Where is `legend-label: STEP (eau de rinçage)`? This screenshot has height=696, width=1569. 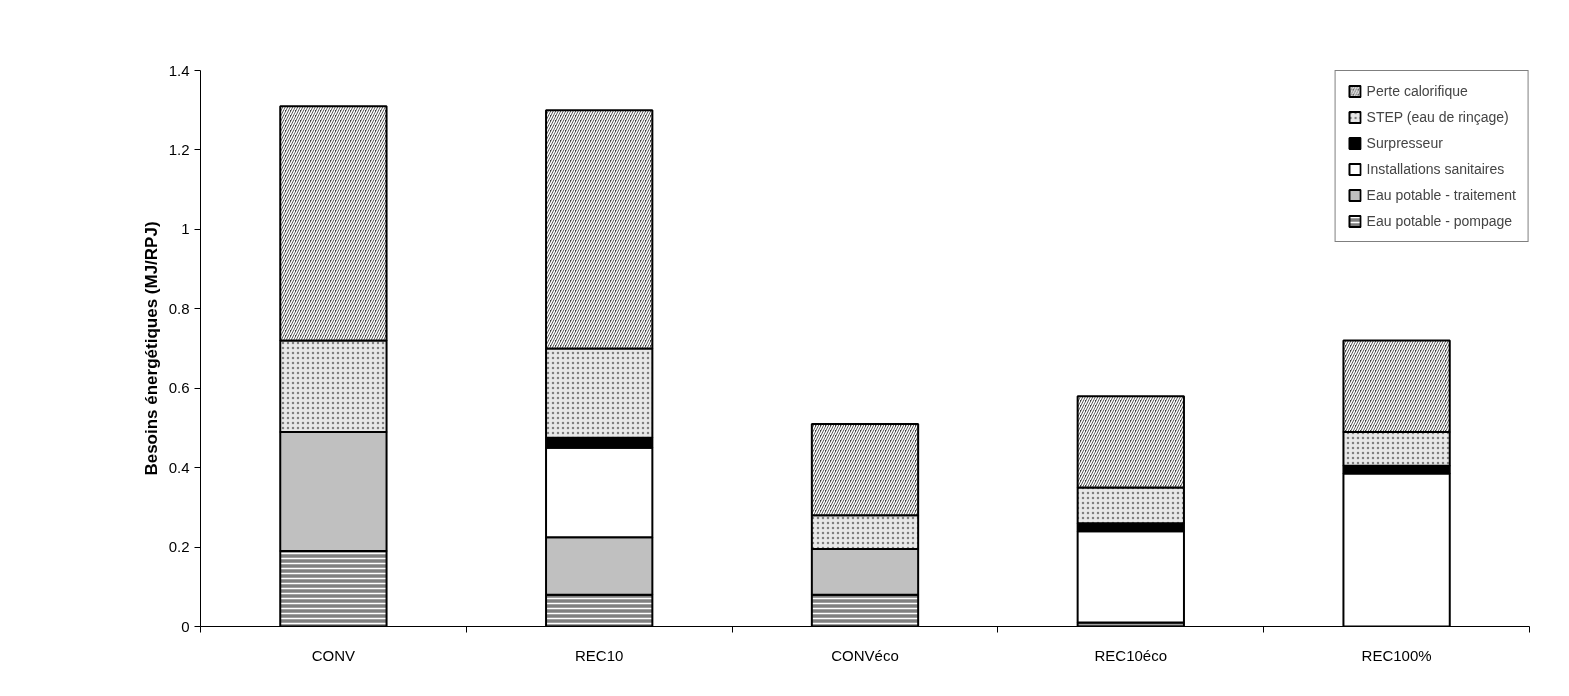 legend-label: STEP (eau de rinçage) is located at coordinates (1437, 117).